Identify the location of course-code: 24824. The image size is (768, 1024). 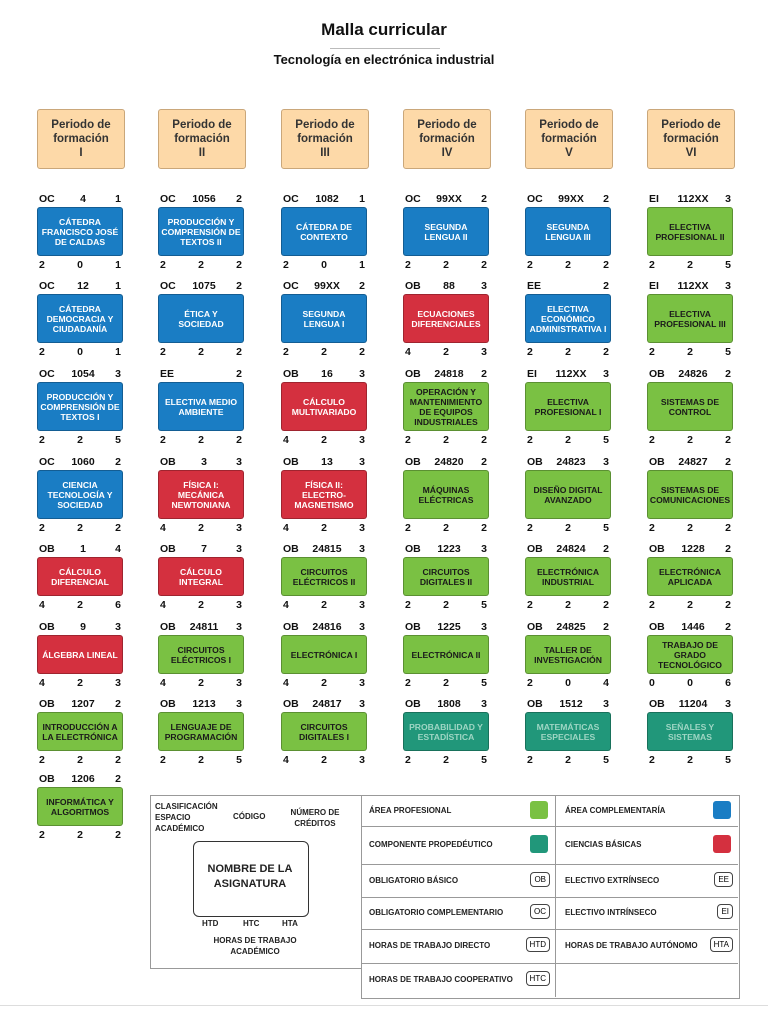
(571, 549).